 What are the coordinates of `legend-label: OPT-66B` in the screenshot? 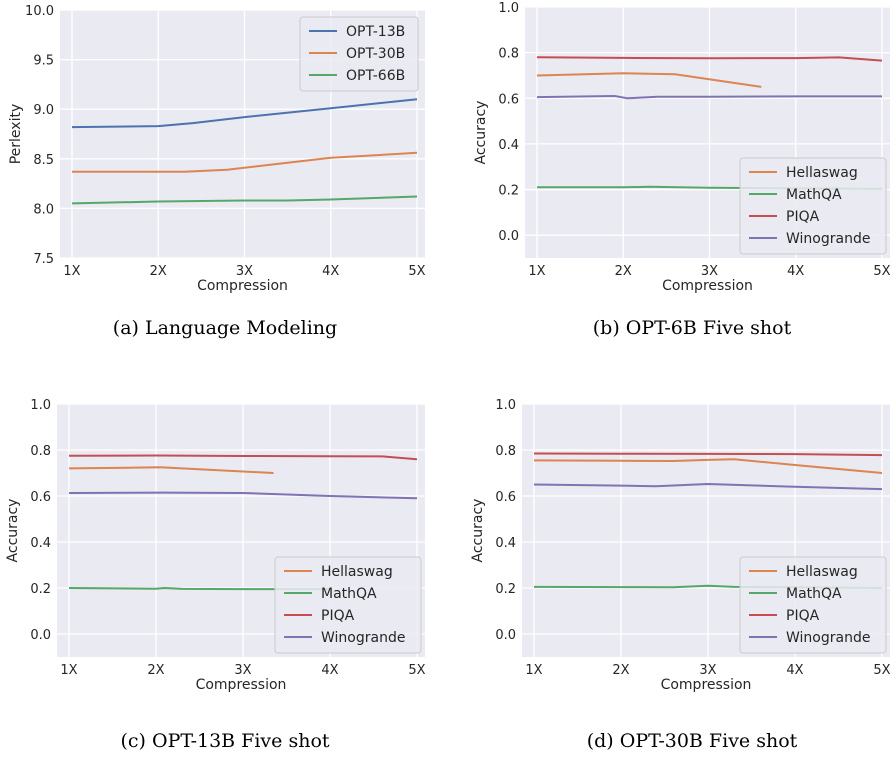 It's located at (375, 76).